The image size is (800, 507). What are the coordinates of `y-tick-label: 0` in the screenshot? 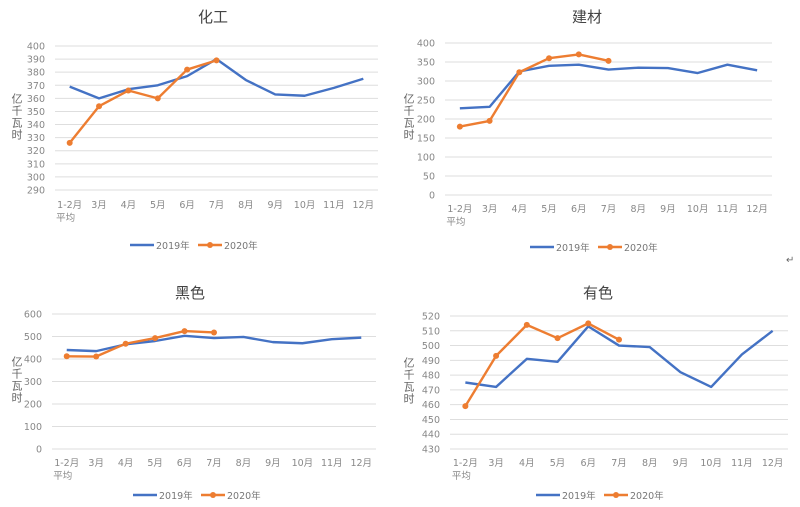 It's located at (432, 196).